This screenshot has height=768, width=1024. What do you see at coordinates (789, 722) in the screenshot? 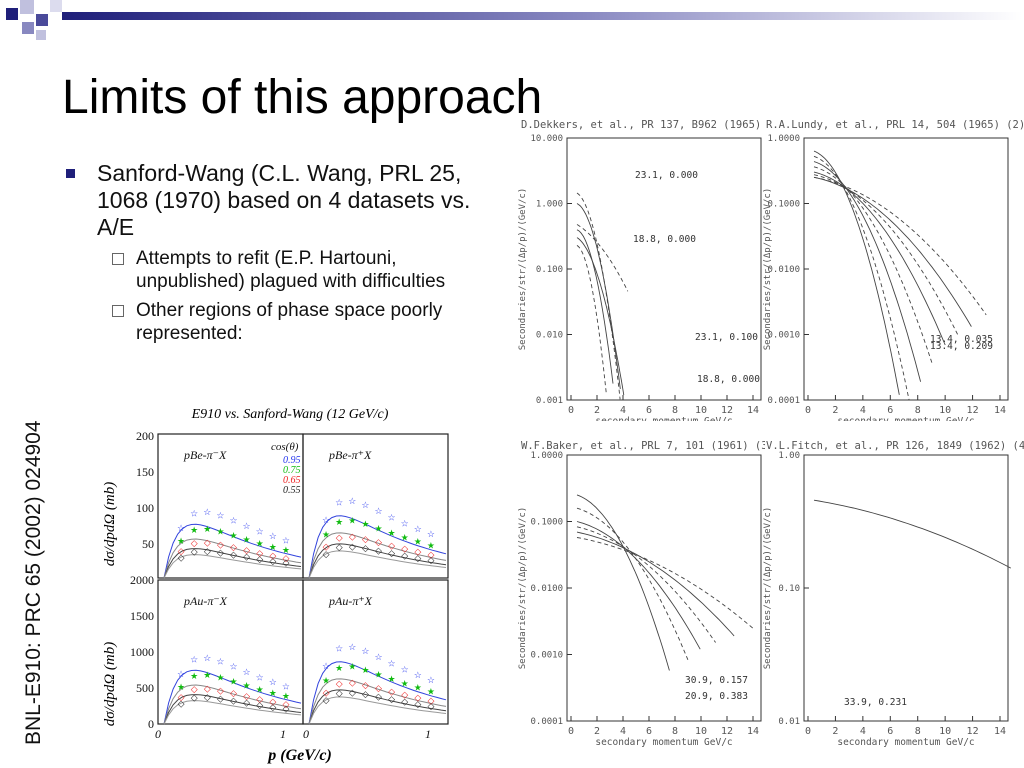
I see `y-tick-label: 0.01` at bounding box center [789, 722].